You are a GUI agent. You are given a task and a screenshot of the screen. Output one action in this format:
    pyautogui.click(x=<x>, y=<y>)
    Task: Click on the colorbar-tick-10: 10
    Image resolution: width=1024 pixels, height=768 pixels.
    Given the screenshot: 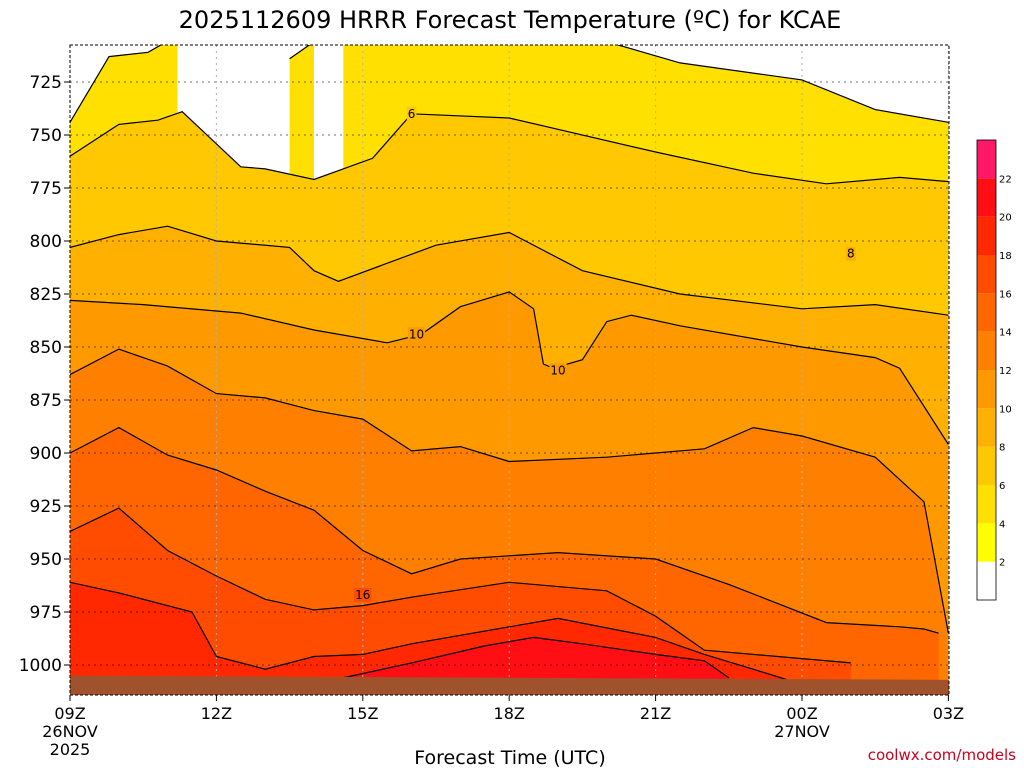 What is the action you would take?
    pyautogui.click(x=1005, y=409)
    